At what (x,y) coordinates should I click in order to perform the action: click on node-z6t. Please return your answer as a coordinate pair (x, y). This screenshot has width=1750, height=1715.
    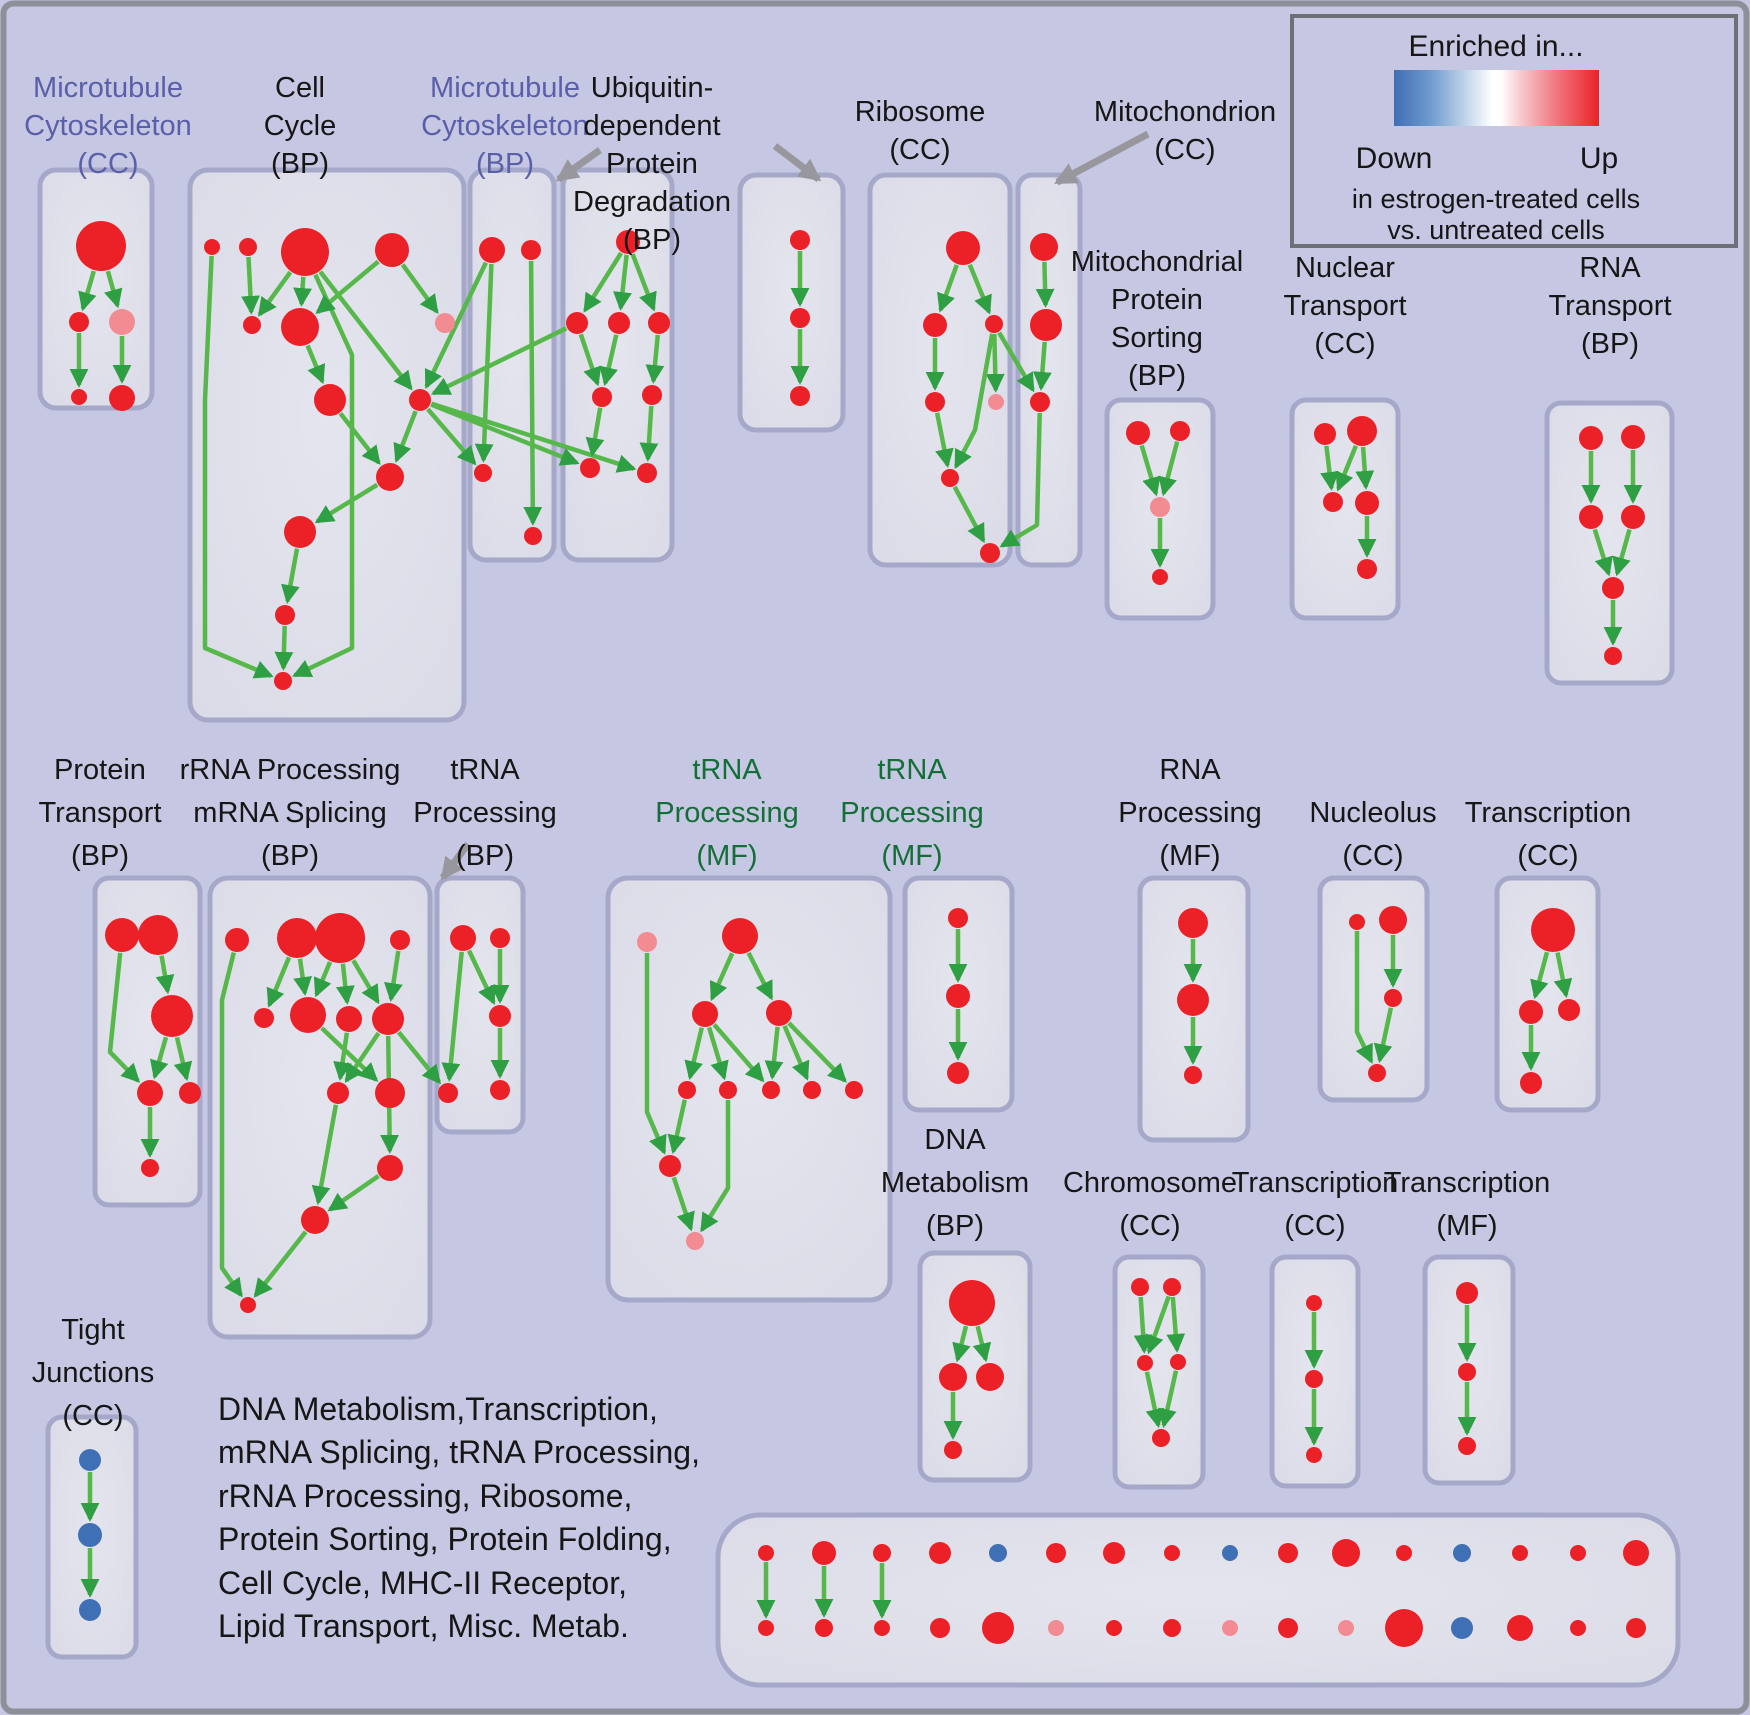
    Looking at the image, I should click on (1056, 1553).